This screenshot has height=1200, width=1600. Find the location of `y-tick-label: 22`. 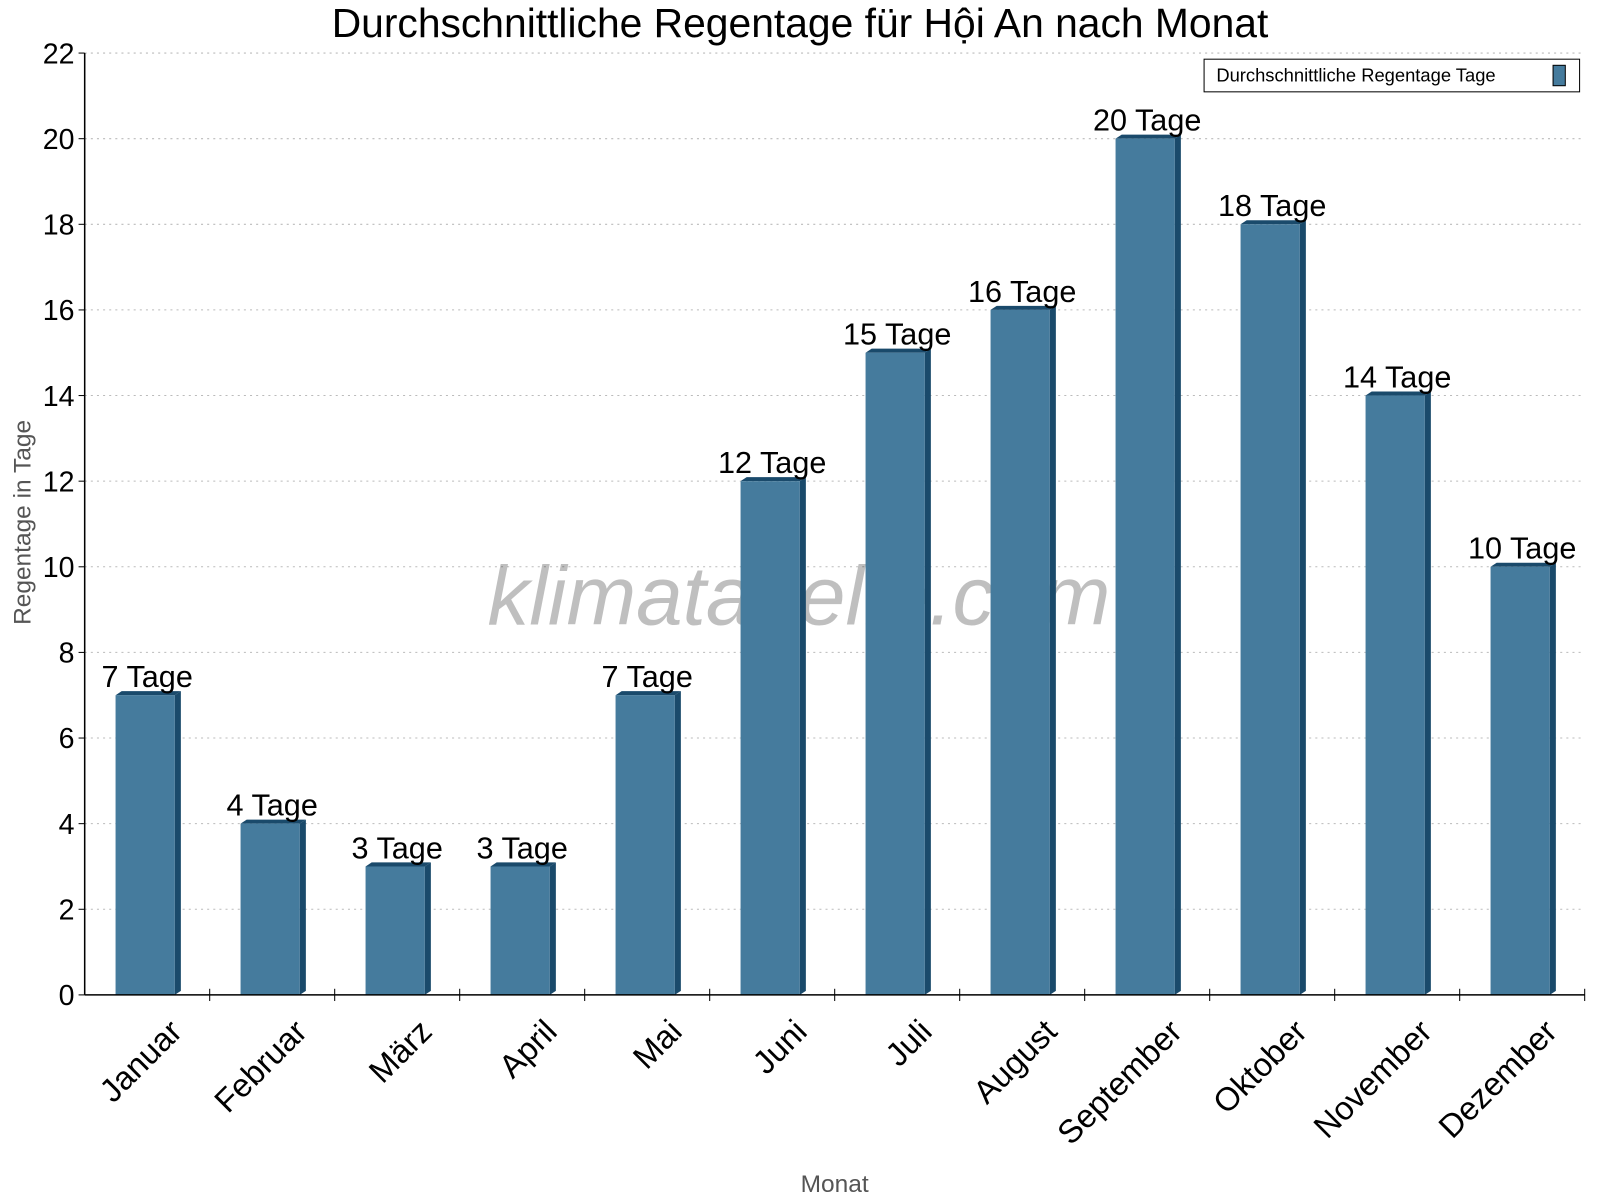

y-tick-label: 22 is located at coordinates (59, 54).